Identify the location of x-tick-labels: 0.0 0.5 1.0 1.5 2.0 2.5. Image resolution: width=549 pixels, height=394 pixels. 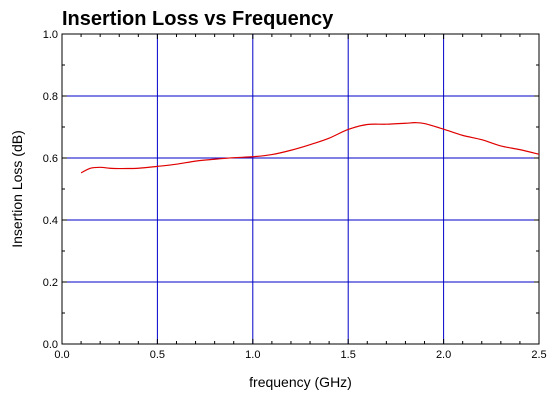
(300, 355).